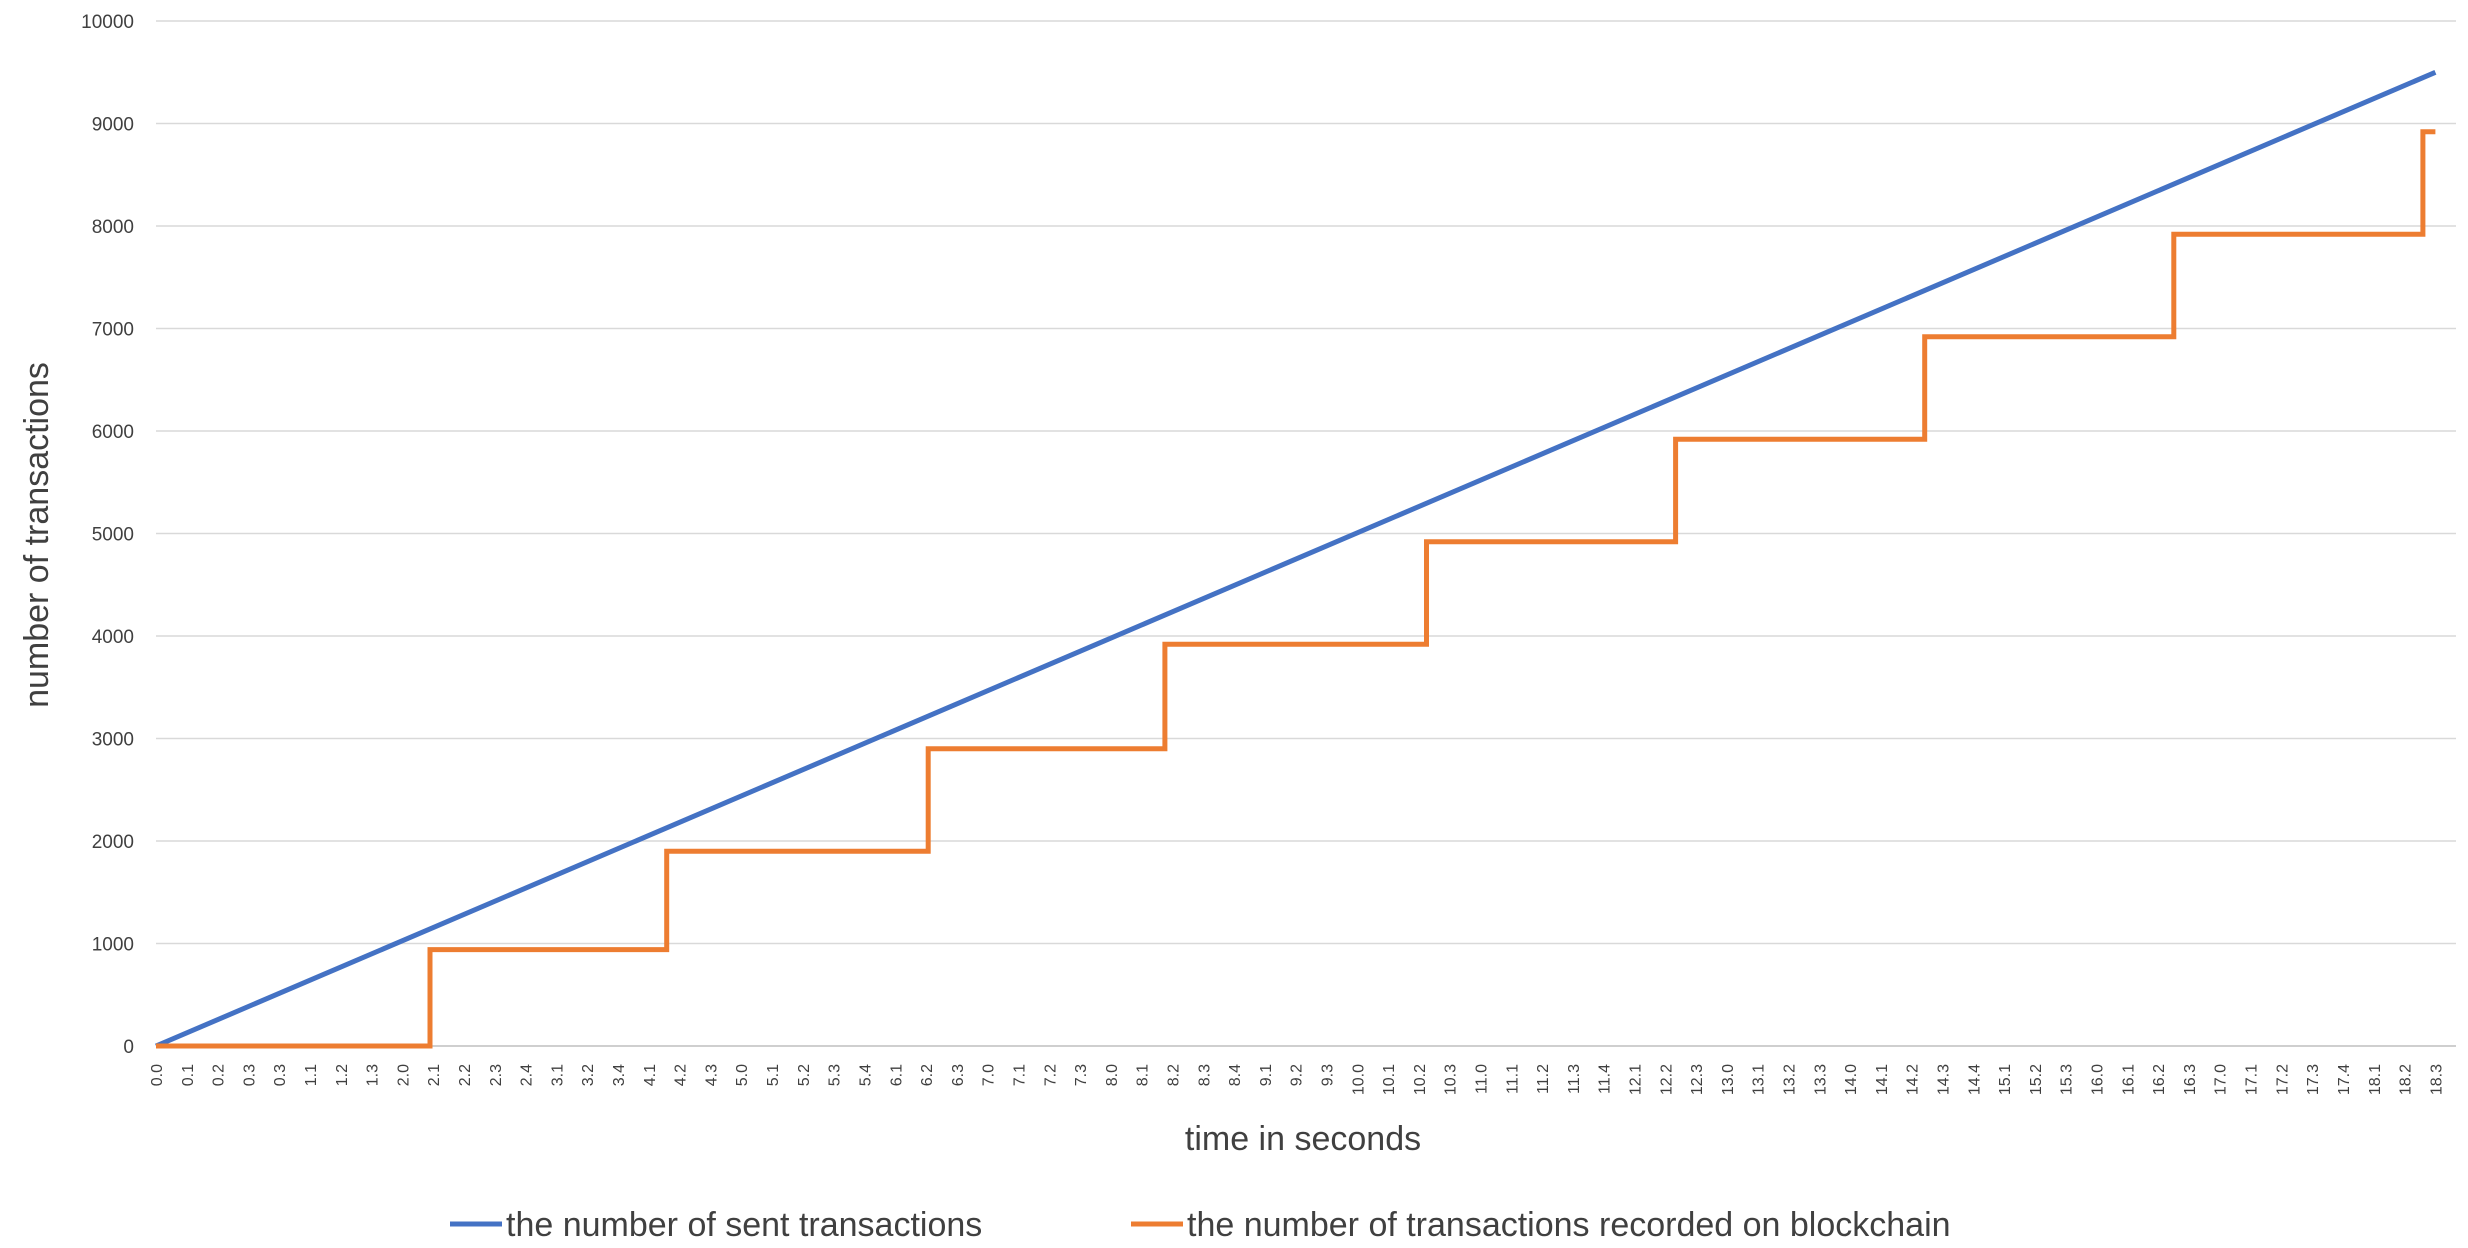 This screenshot has height=1248, width=2468. I want to click on x-tick-label: 8.2, so click(1173, 1075).